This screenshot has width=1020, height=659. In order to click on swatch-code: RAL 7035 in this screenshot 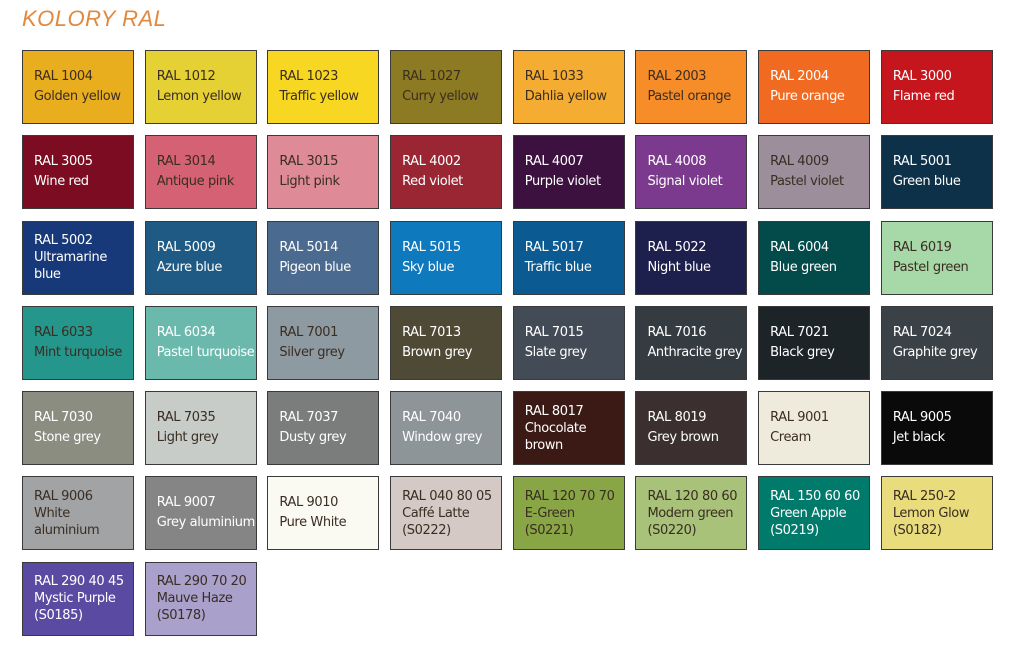, I will do `click(186, 418)`.